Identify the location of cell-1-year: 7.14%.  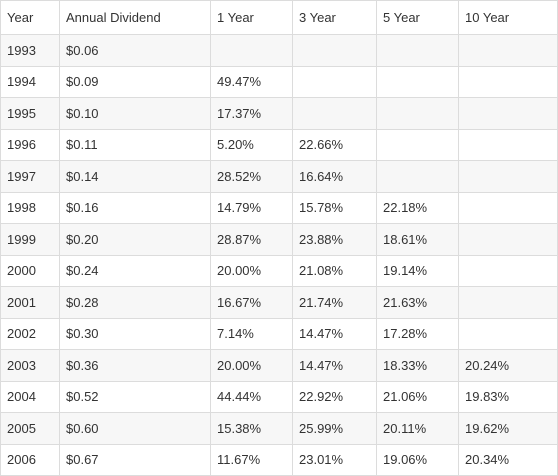
(251, 333).